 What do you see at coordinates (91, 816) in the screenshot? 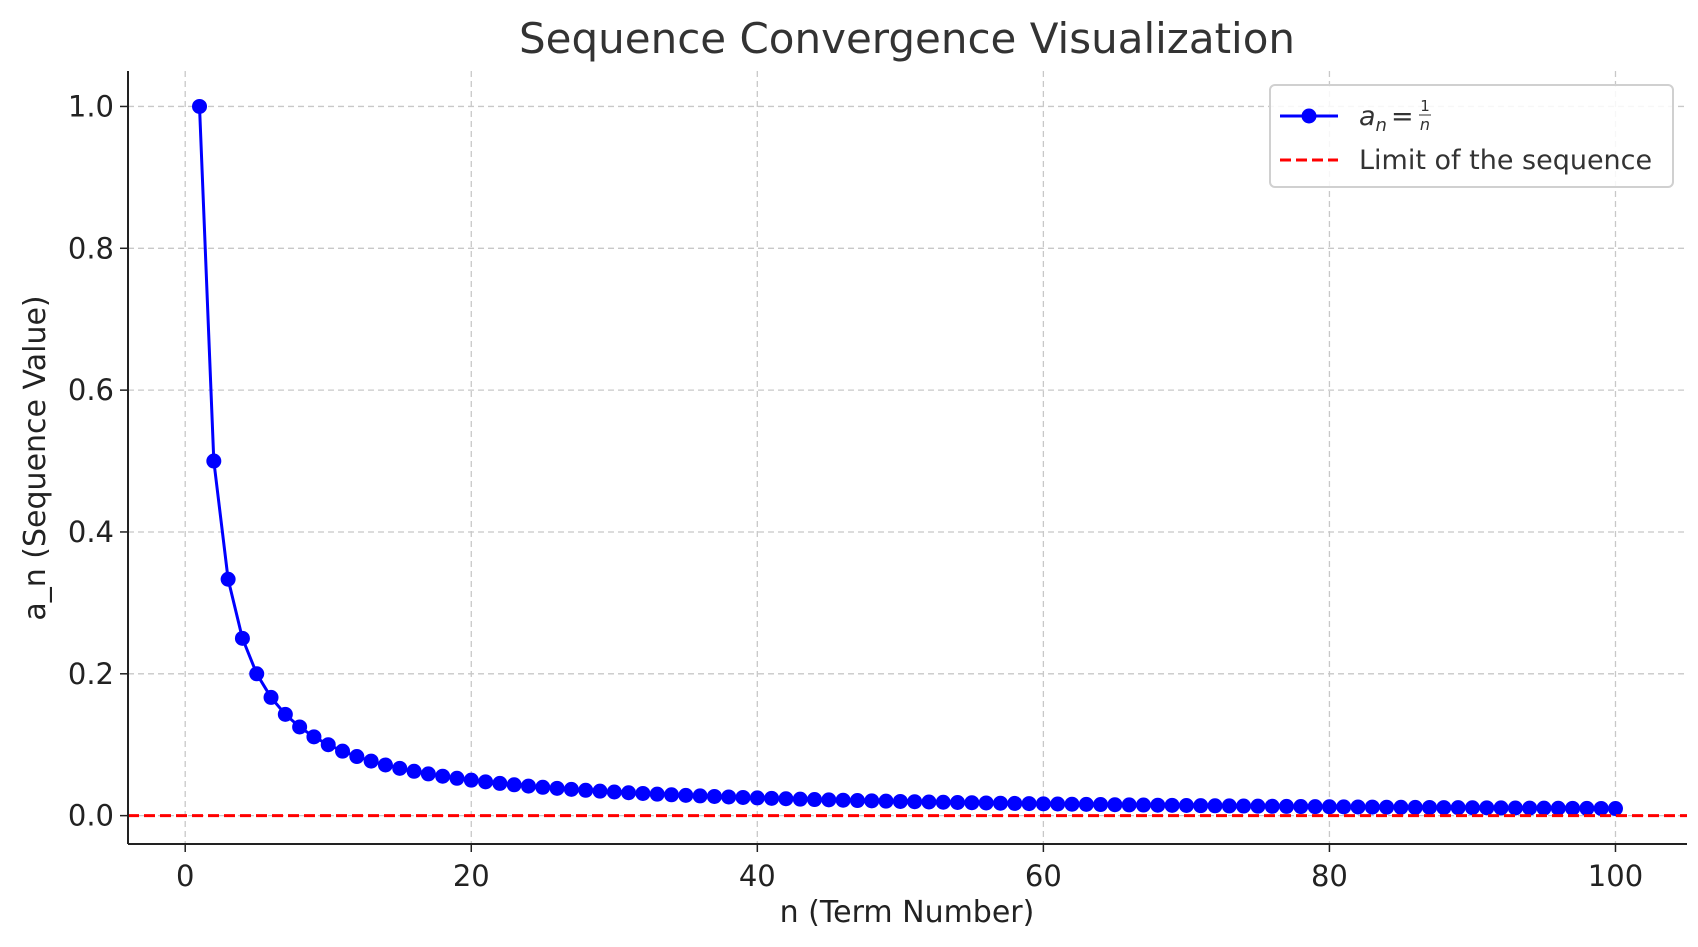
I see `y-tick-label: 0.0` at bounding box center [91, 816].